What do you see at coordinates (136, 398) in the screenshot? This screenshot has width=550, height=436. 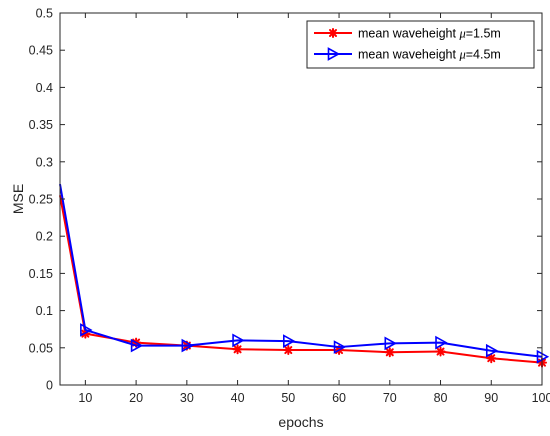 I see `x-tick-label: 20` at bounding box center [136, 398].